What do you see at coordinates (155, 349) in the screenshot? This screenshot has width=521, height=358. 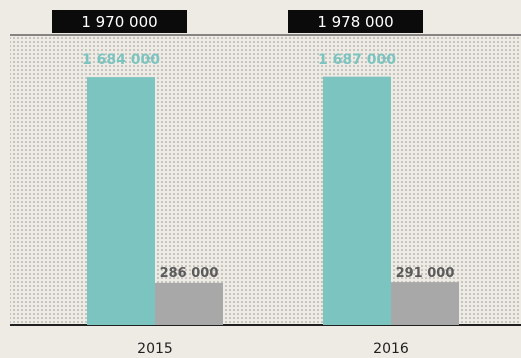 I see `x-tick-label-2015: 2015` at bounding box center [155, 349].